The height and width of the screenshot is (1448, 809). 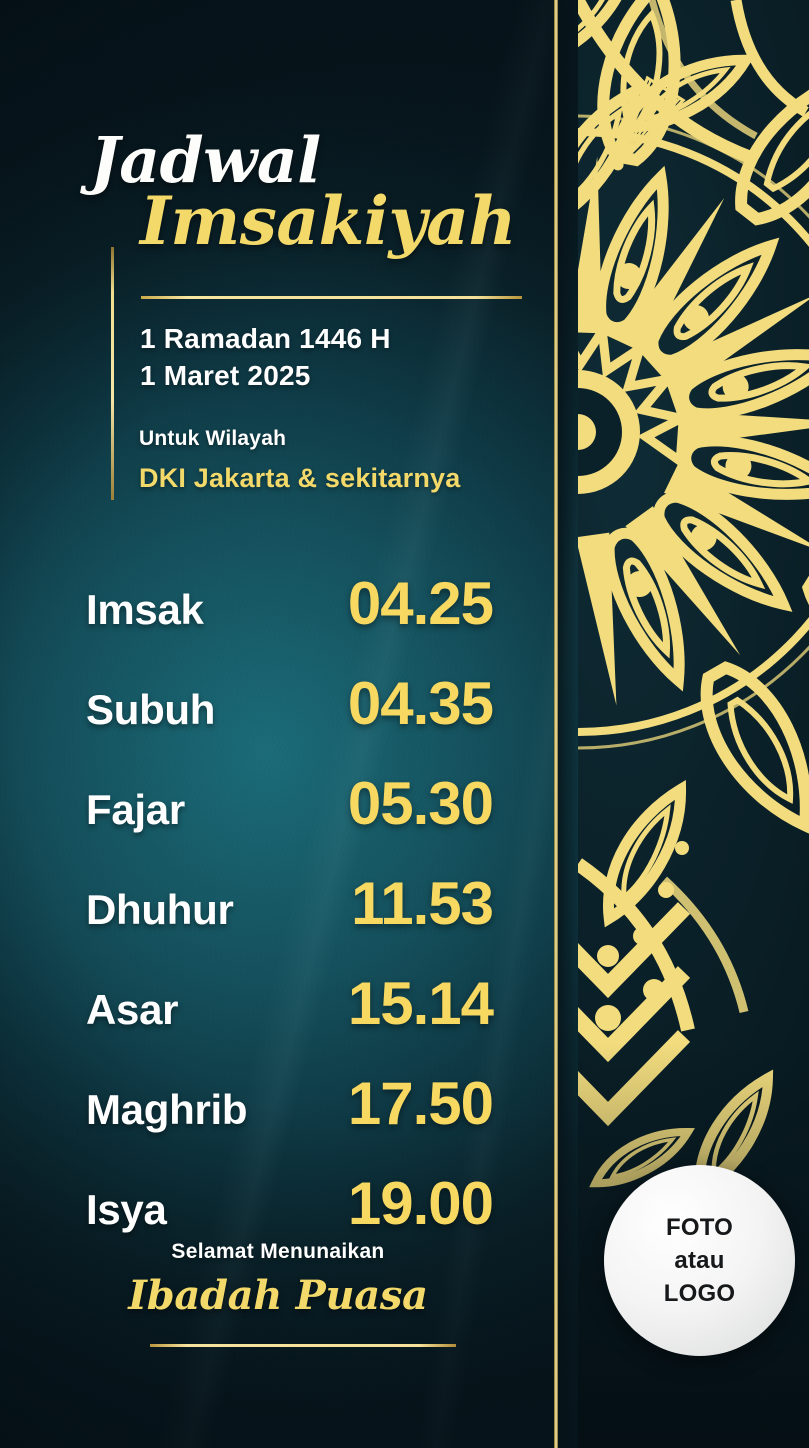 I want to click on prayer-row: Isya 19.00, so click(x=278, y=1190).